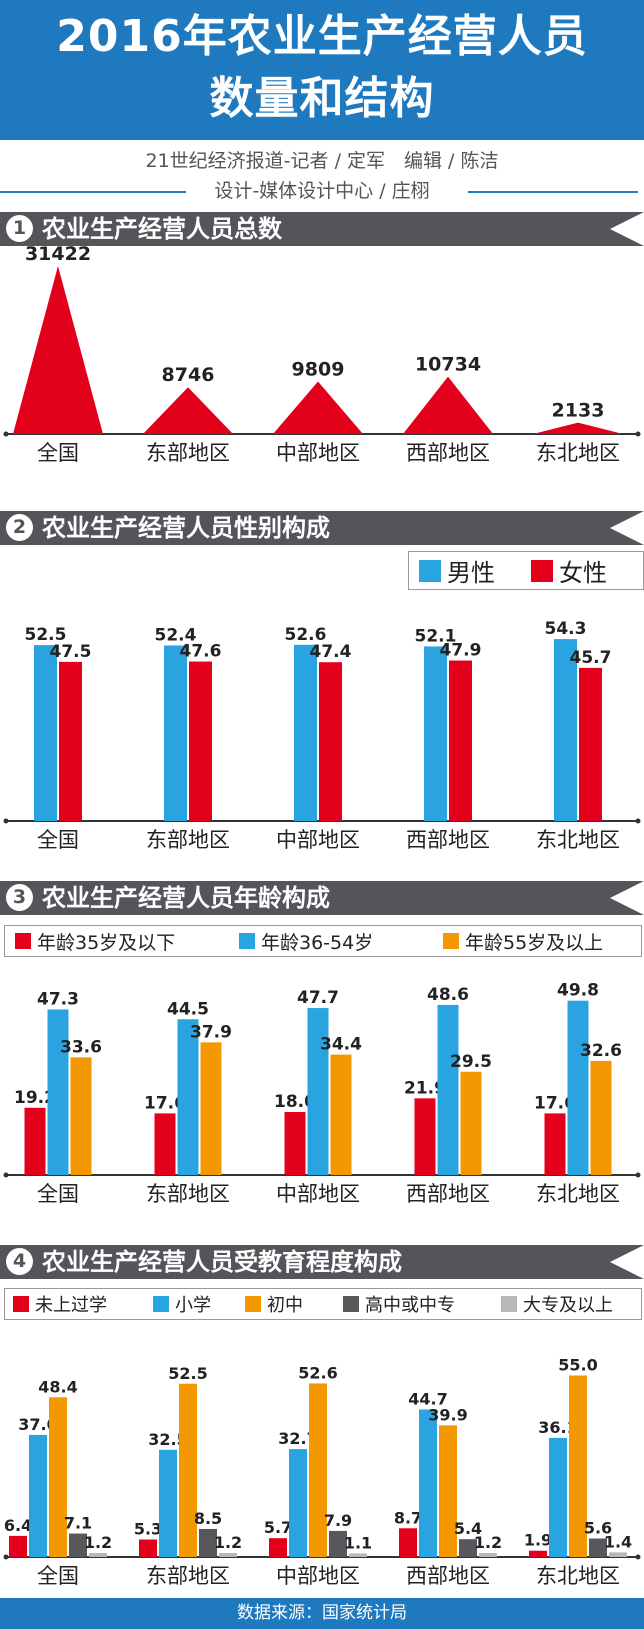 The height and width of the screenshot is (1629, 644). I want to click on value-label-region-5-series-1: 54.3, so click(566, 629).